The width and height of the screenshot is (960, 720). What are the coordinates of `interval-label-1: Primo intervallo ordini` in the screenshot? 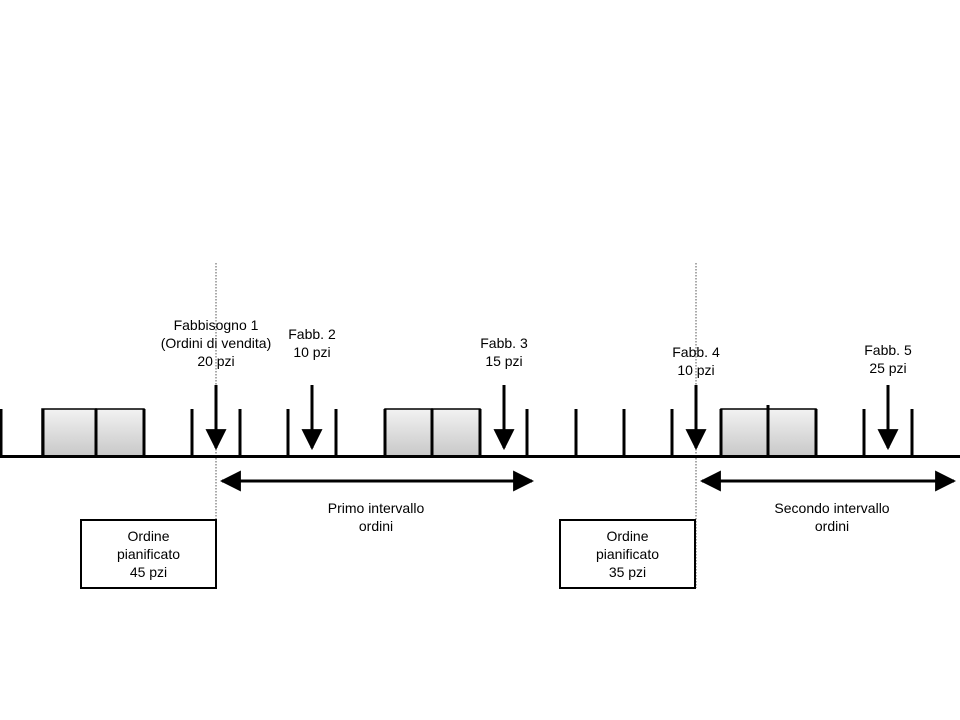 It's located at (376, 517).